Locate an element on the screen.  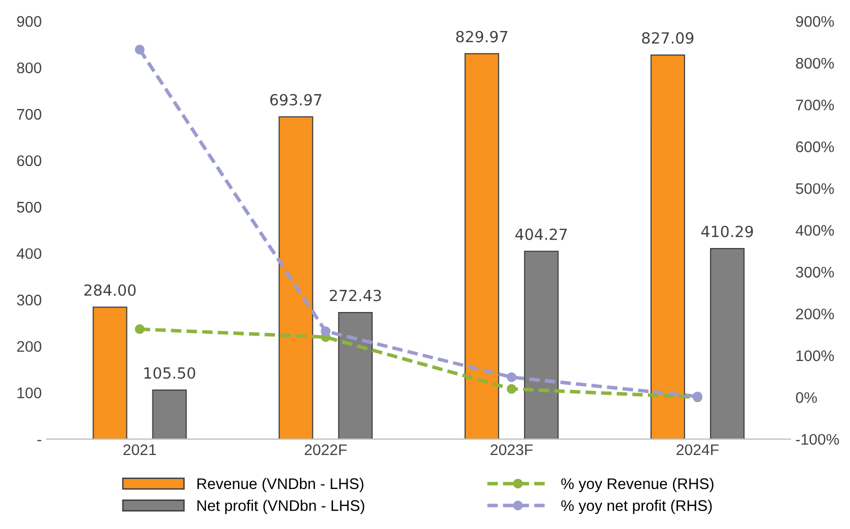
y-tick-label: - is located at coordinates (39, 441).